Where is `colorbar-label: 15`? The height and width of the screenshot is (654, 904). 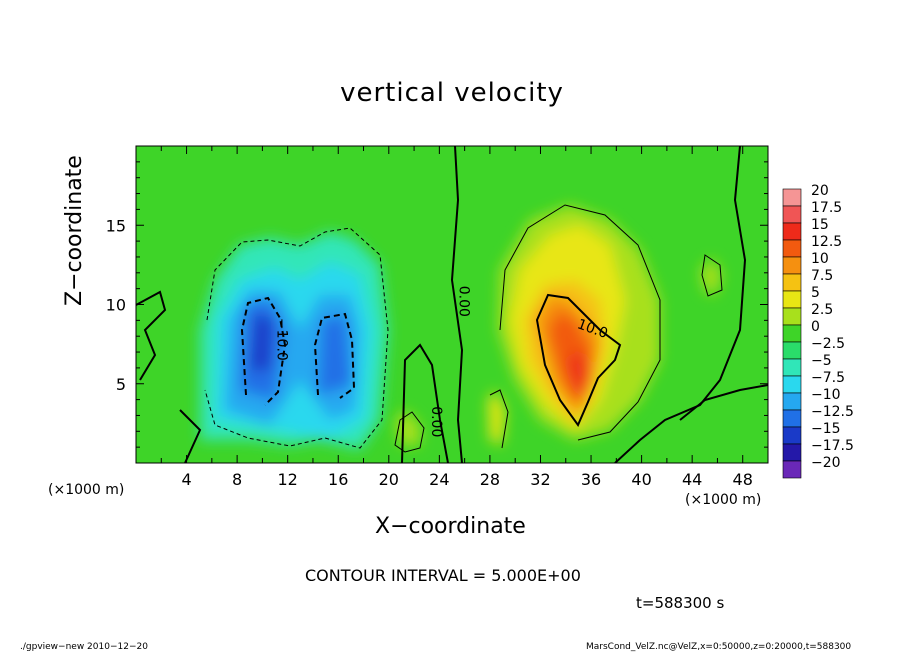
colorbar-label: 15 is located at coordinates (820, 225).